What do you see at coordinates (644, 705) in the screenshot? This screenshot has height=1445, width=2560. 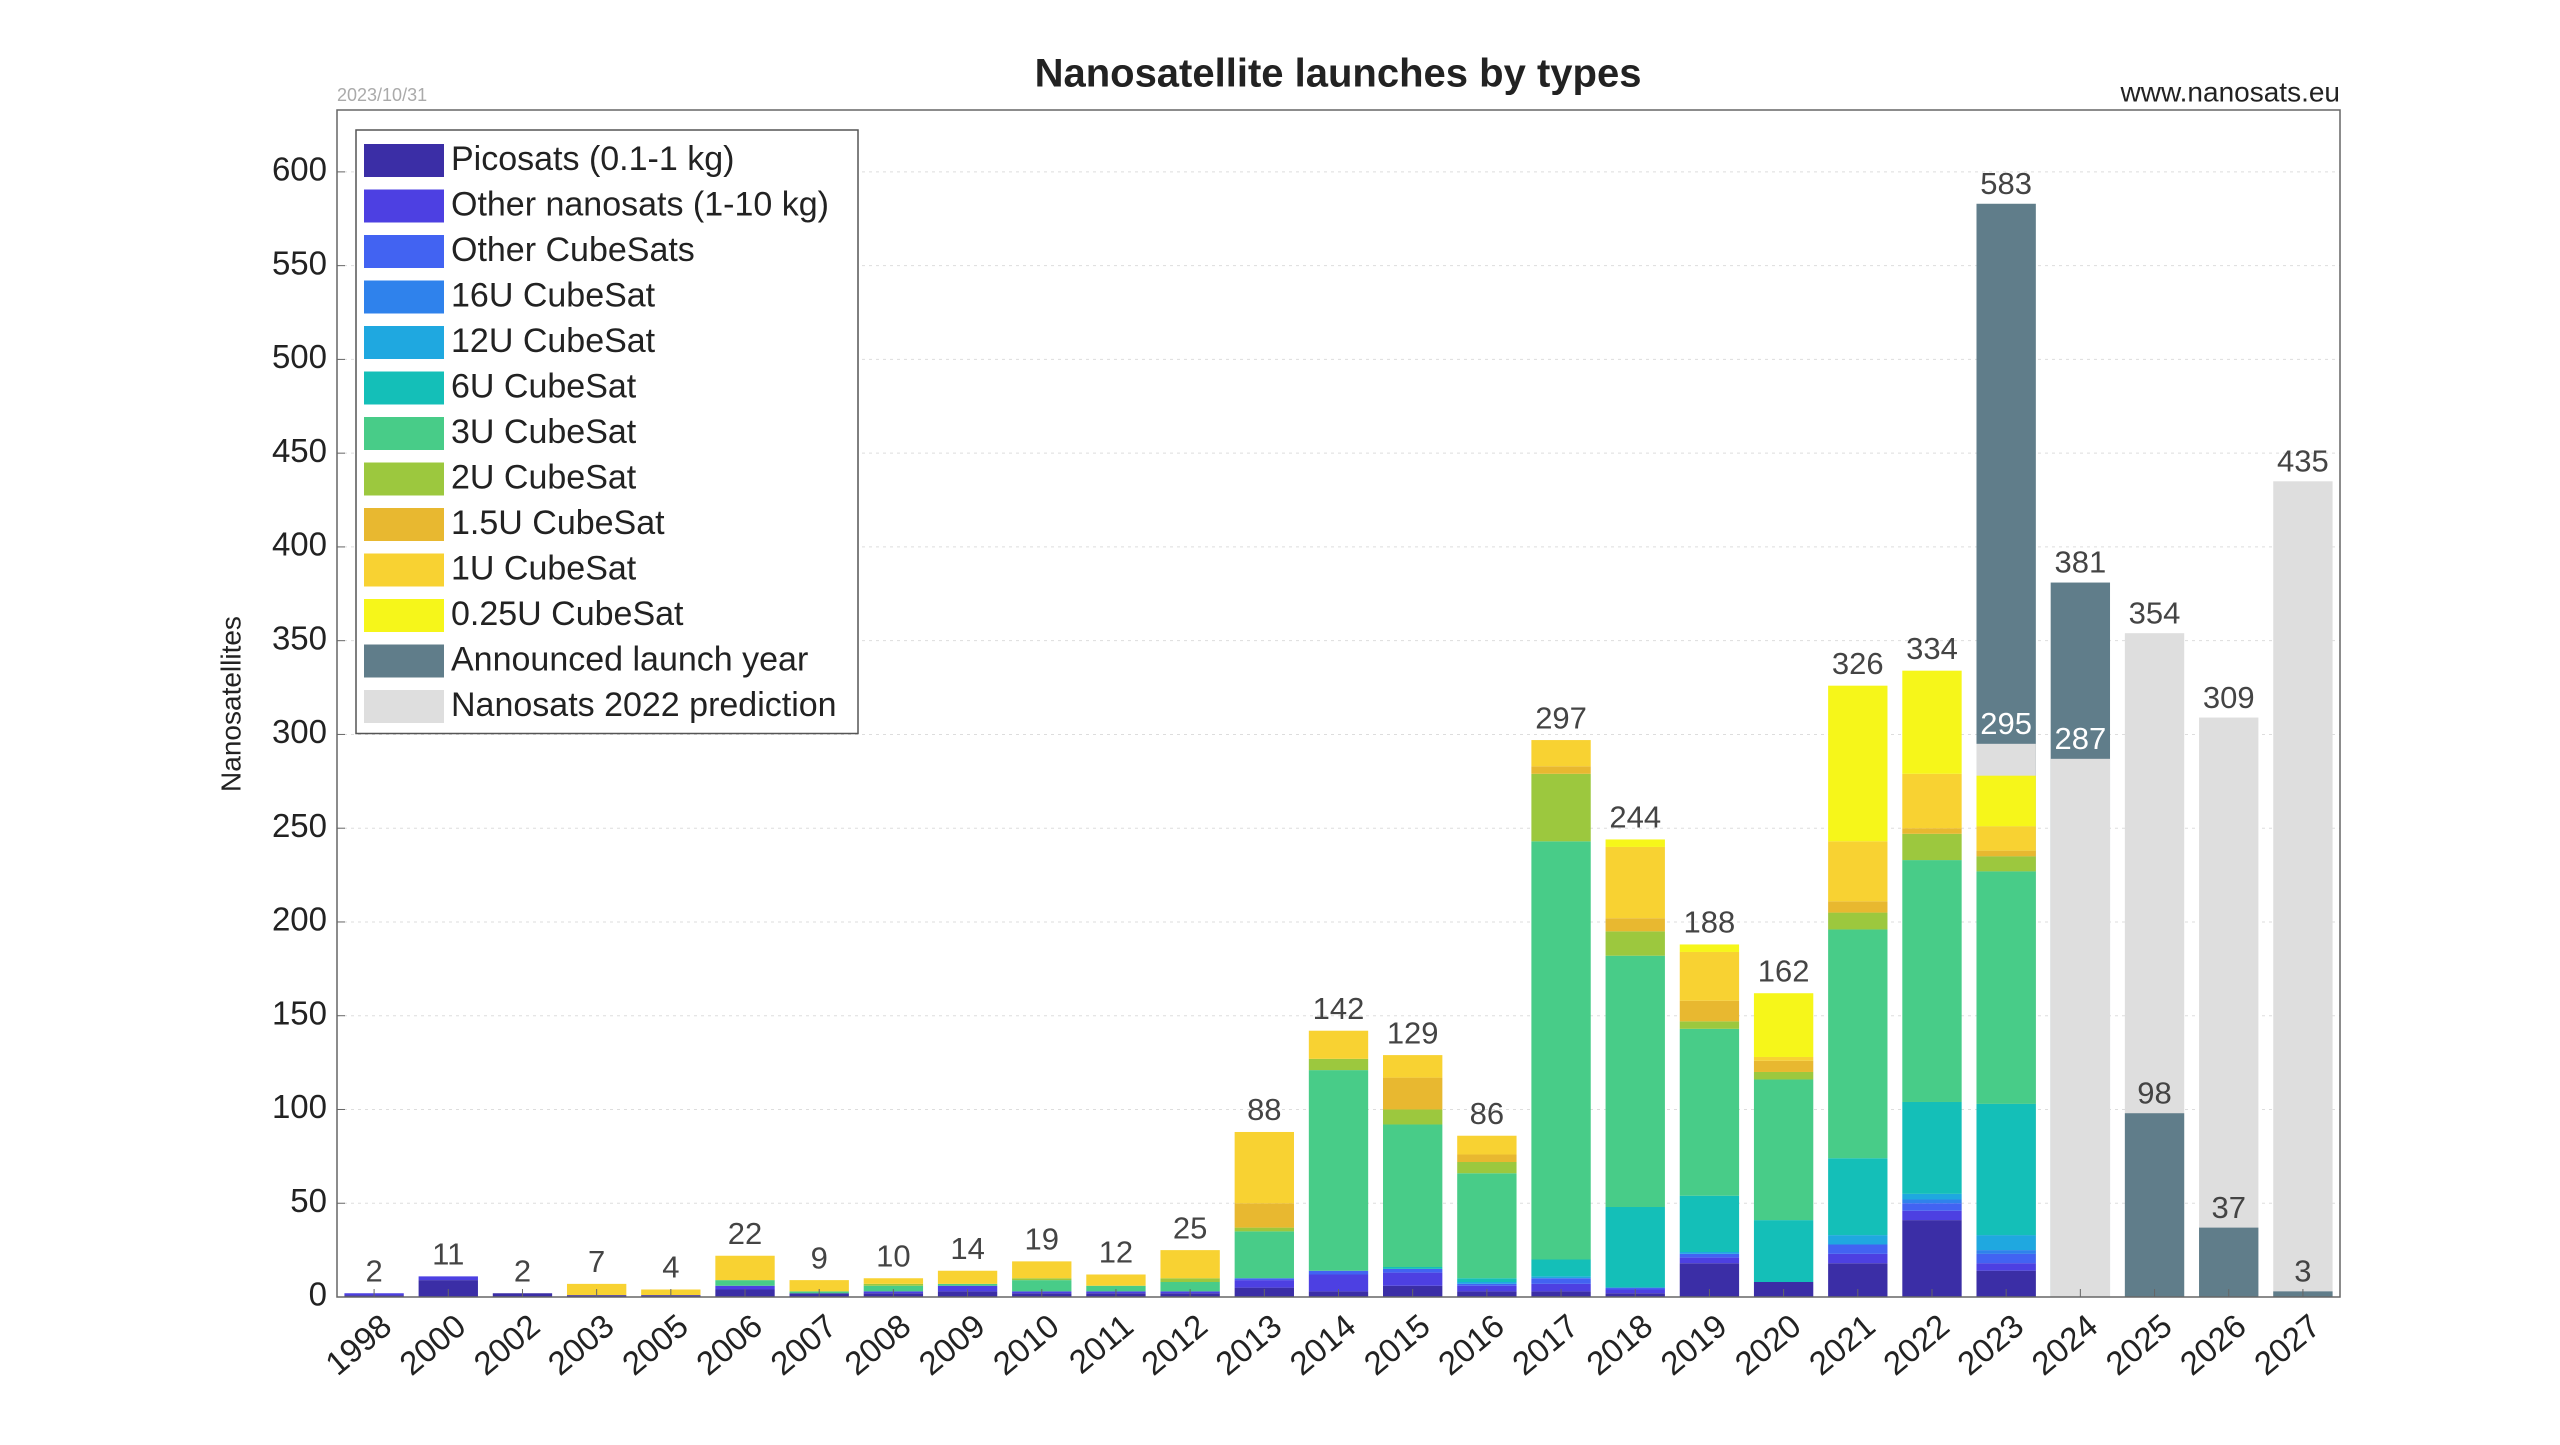 I see `legend-label: Nanosats 2022 prediction` at bounding box center [644, 705].